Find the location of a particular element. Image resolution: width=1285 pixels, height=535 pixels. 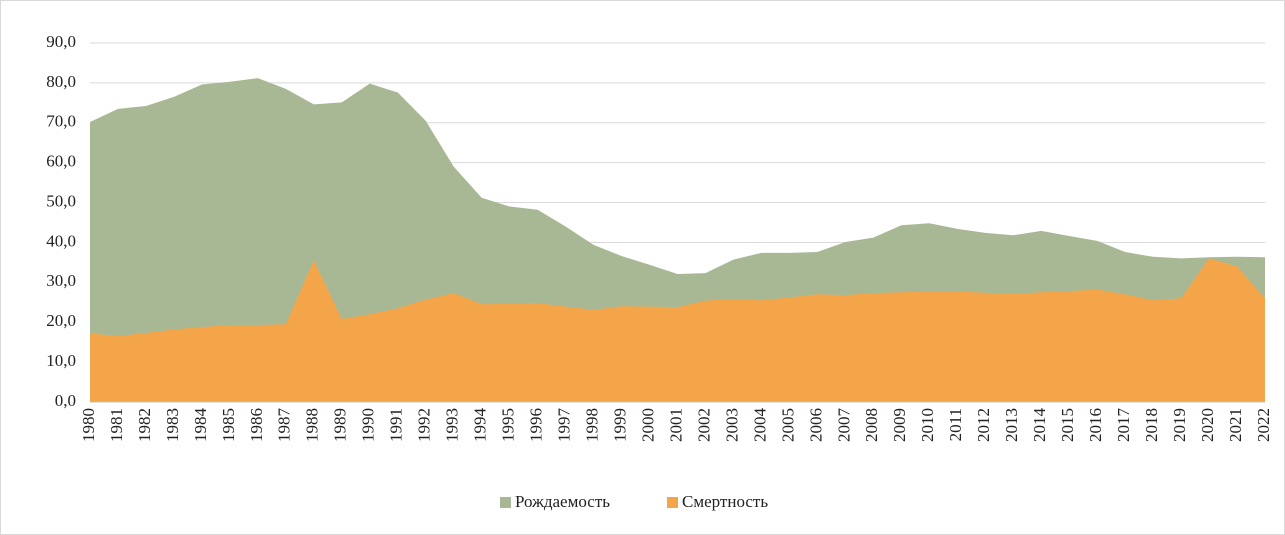

x-tick-label: 1998 is located at coordinates (591, 425).